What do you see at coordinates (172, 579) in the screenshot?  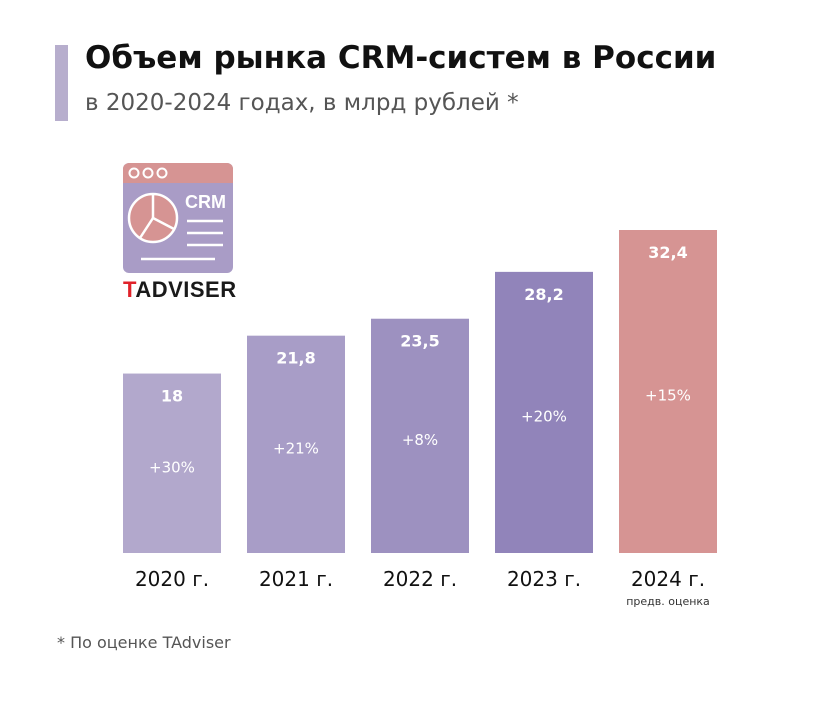 I see `x-tick-label: 2020 г.` at bounding box center [172, 579].